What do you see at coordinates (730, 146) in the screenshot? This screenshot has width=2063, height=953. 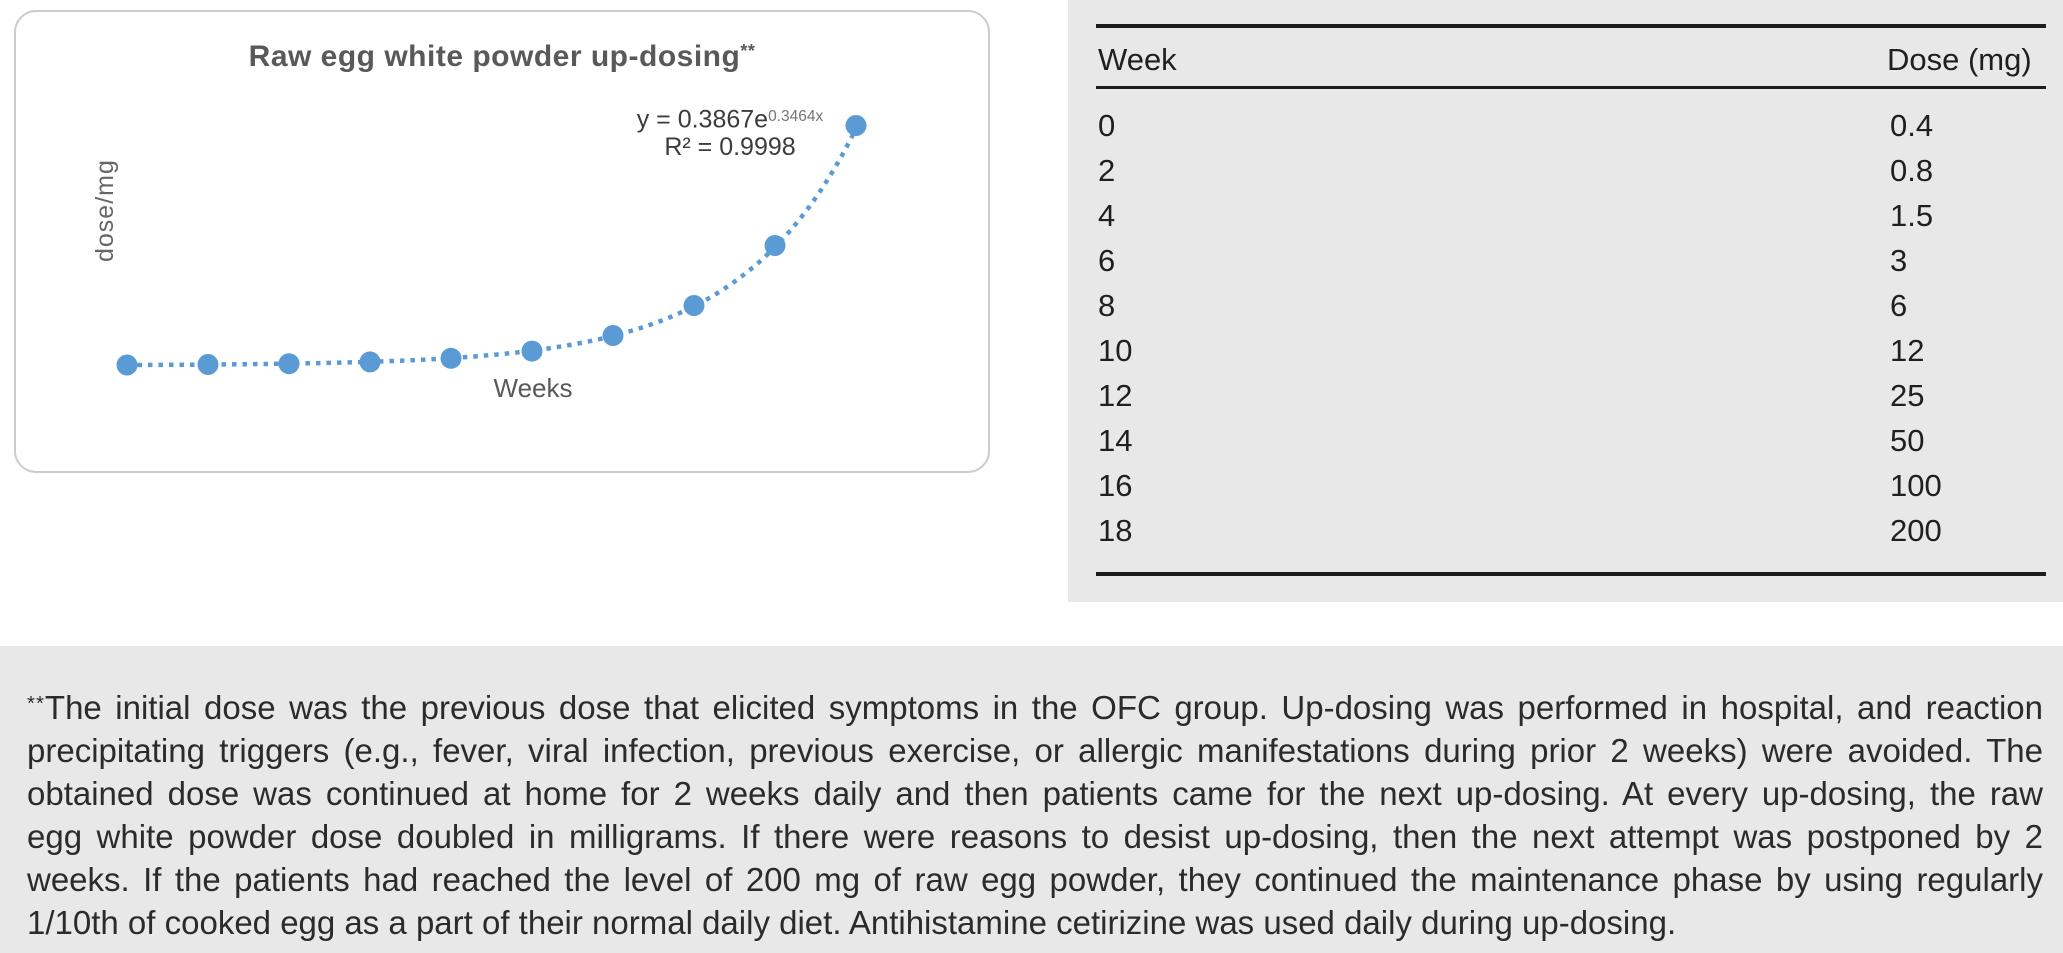 I see `r-squared: R² = 0.9998` at bounding box center [730, 146].